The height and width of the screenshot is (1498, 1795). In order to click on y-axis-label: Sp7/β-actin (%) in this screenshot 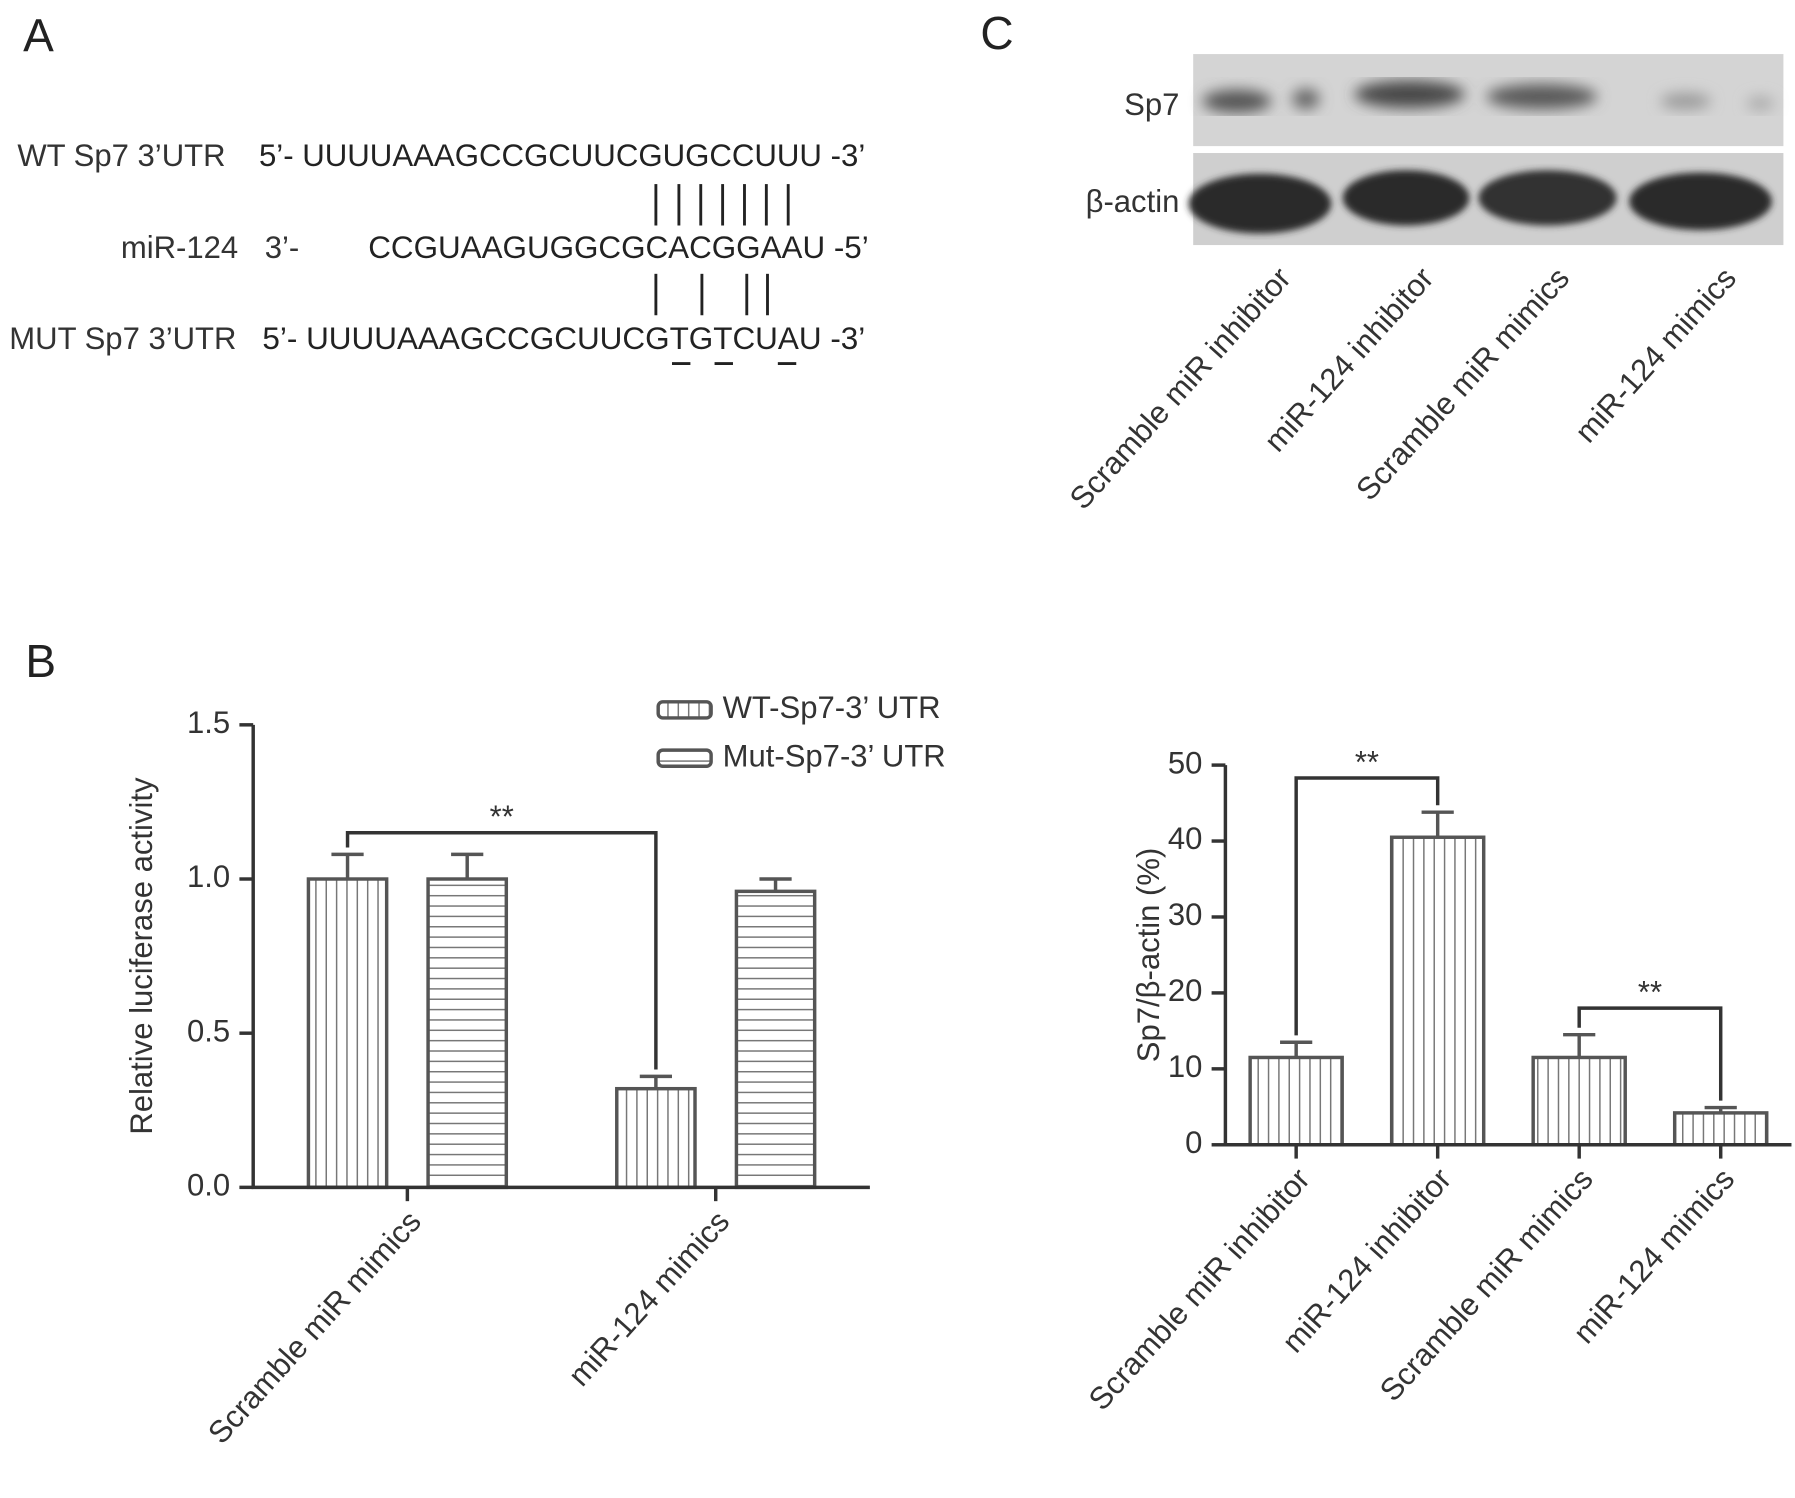, I will do `click(1148, 955)`.